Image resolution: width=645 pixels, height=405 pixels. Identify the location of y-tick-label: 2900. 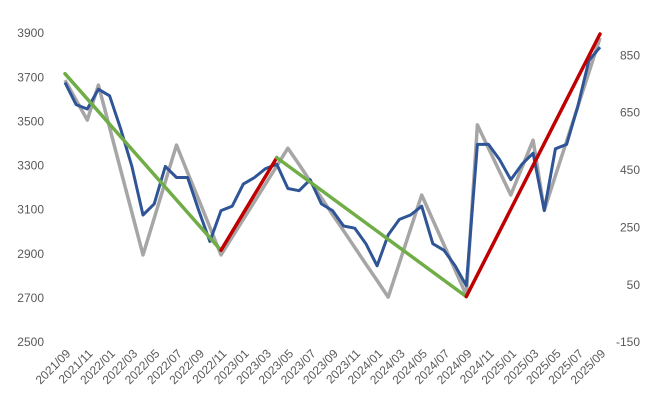
(30, 254).